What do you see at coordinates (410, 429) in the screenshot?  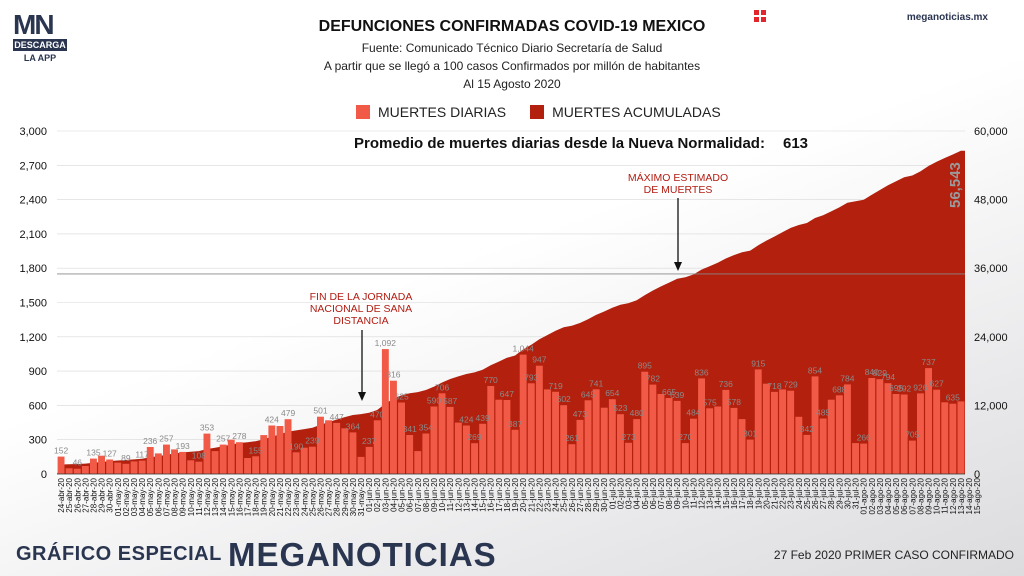 I see `bar-data-label: 341` at bounding box center [410, 429].